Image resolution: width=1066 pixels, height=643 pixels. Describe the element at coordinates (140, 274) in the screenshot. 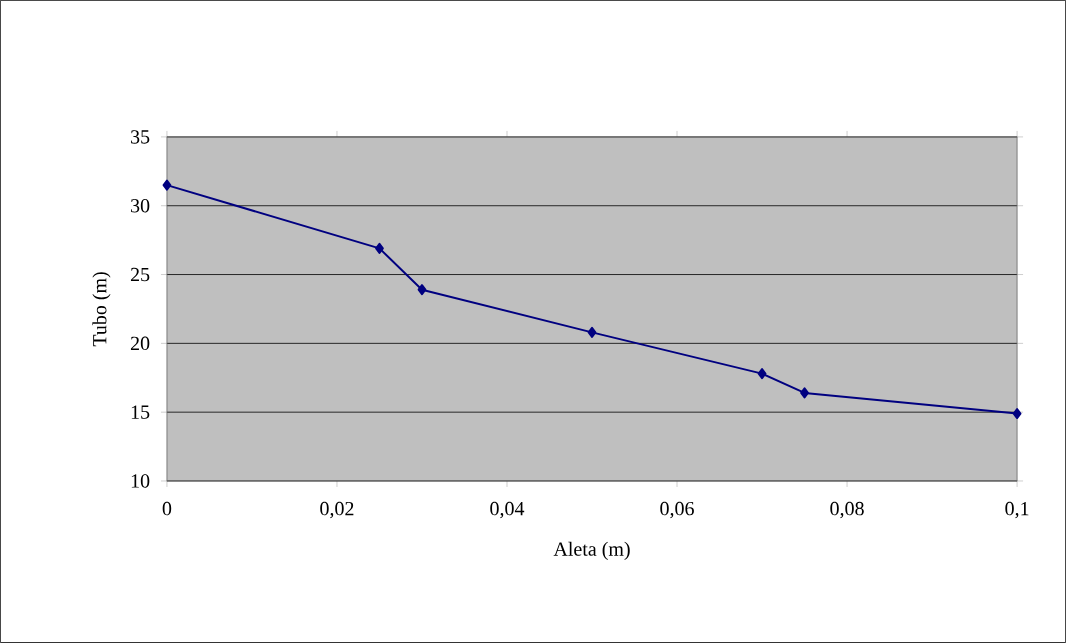

I see `y-tick-label: 25` at that location.